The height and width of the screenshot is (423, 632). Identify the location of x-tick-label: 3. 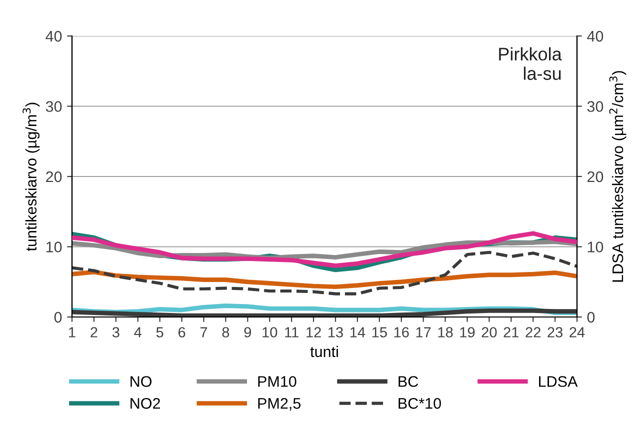
(116, 332).